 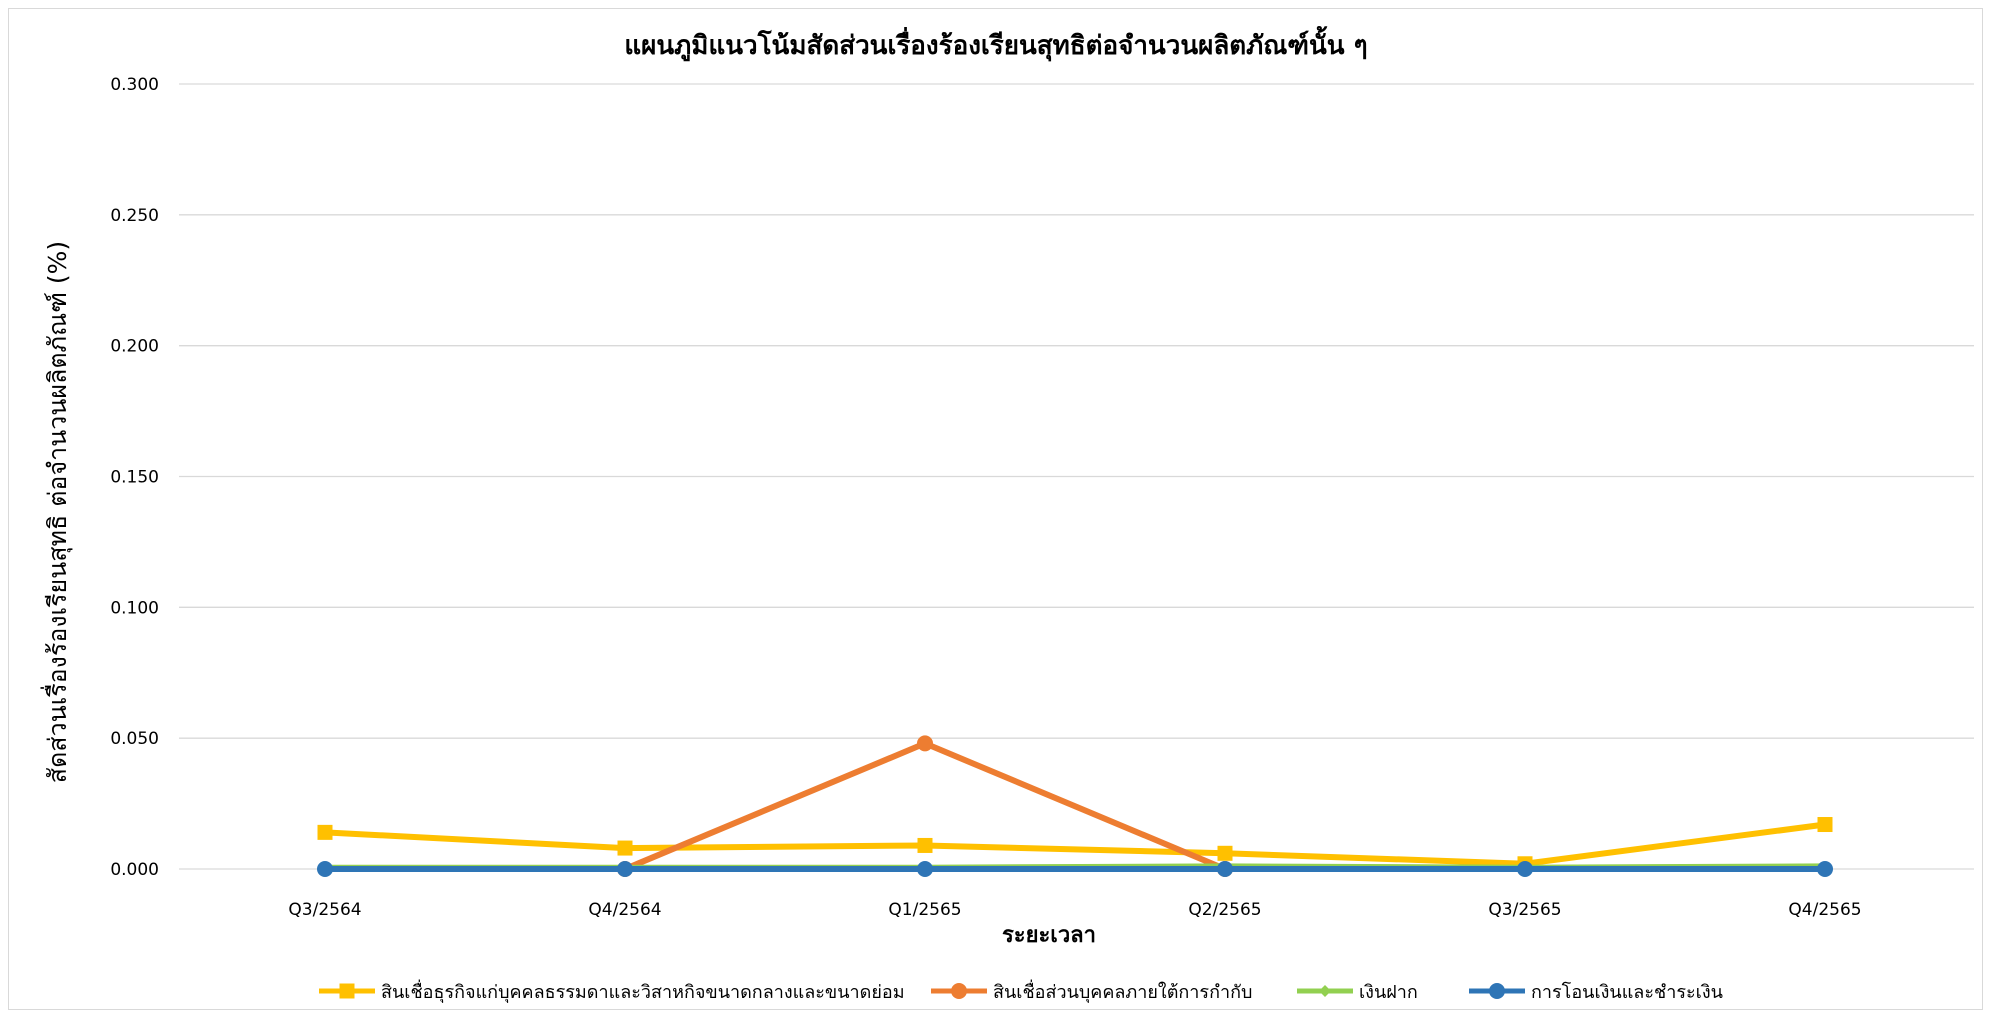 What do you see at coordinates (324, 910) in the screenshot?
I see `x-tick-label: Q3/2564` at bounding box center [324, 910].